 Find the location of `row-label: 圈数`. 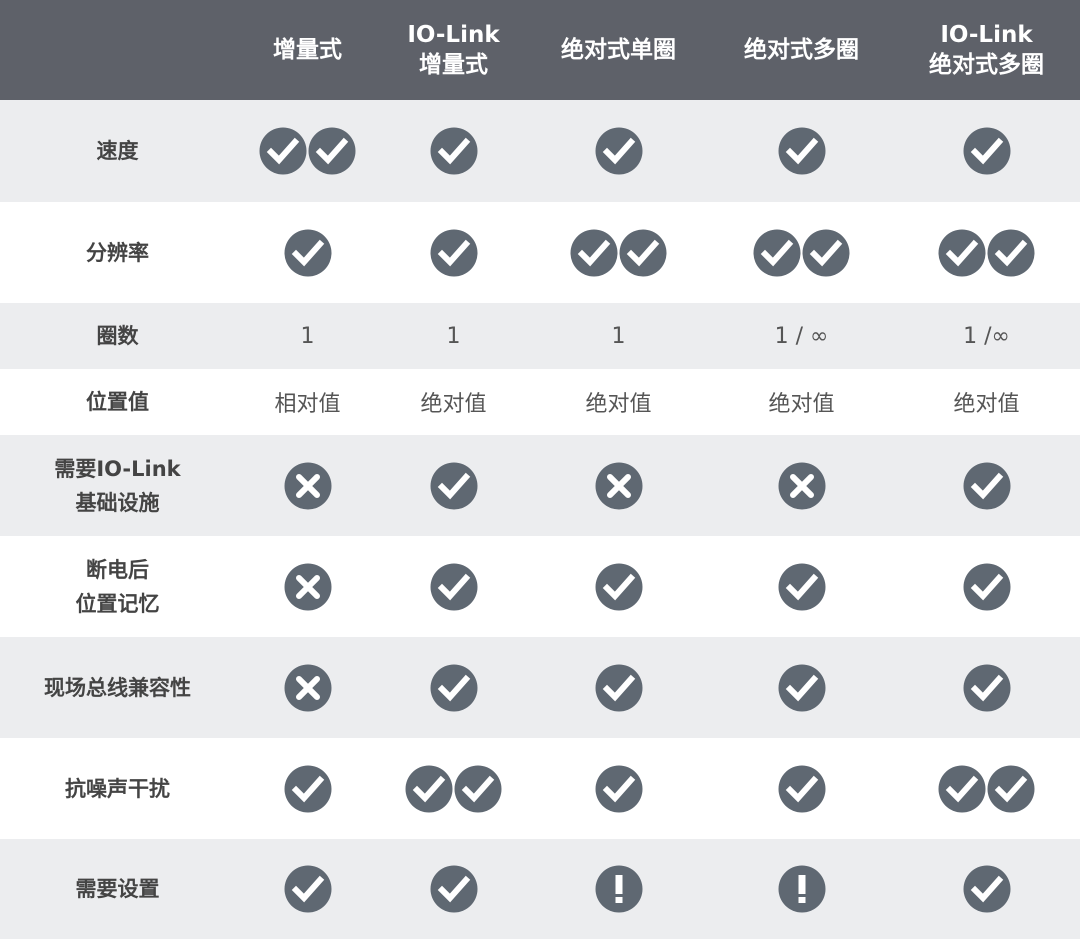

row-label: 圈数 is located at coordinates (117, 336).